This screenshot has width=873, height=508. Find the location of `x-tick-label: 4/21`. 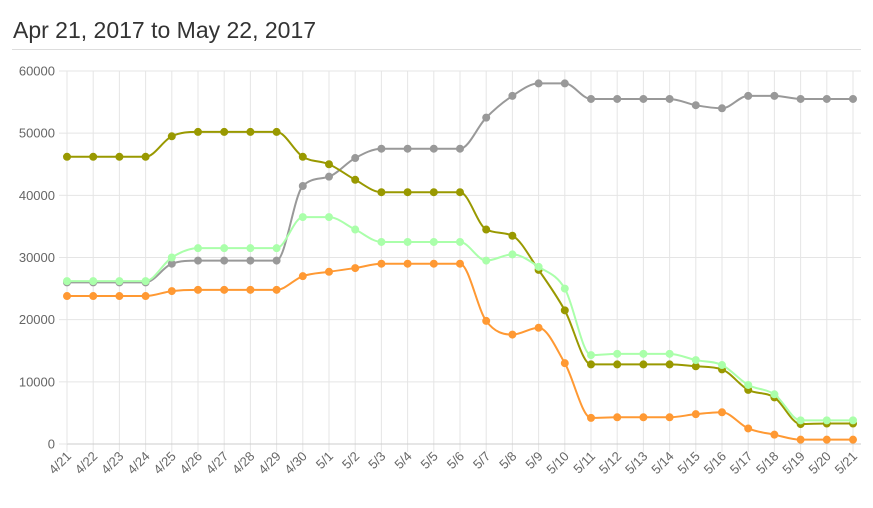

x-tick-label: 4/21 is located at coordinates (60, 463).